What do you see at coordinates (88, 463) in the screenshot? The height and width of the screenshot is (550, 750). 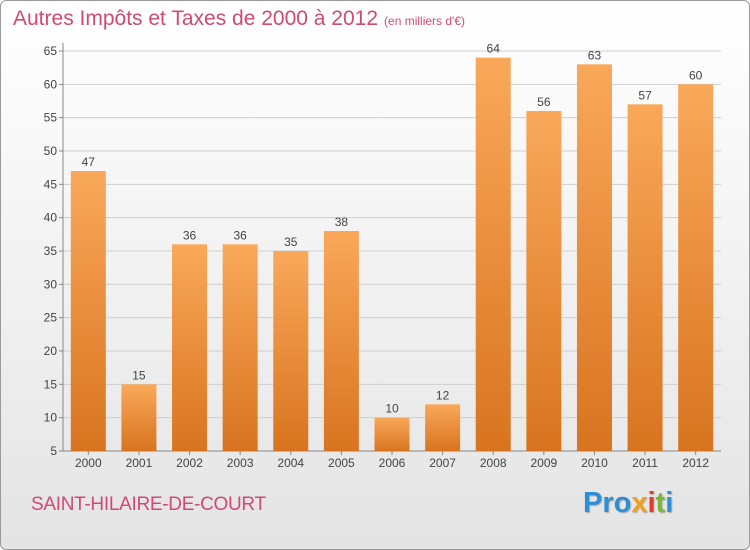 I see `x-tick-label-2000: 2000` at bounding box center [88, 463].